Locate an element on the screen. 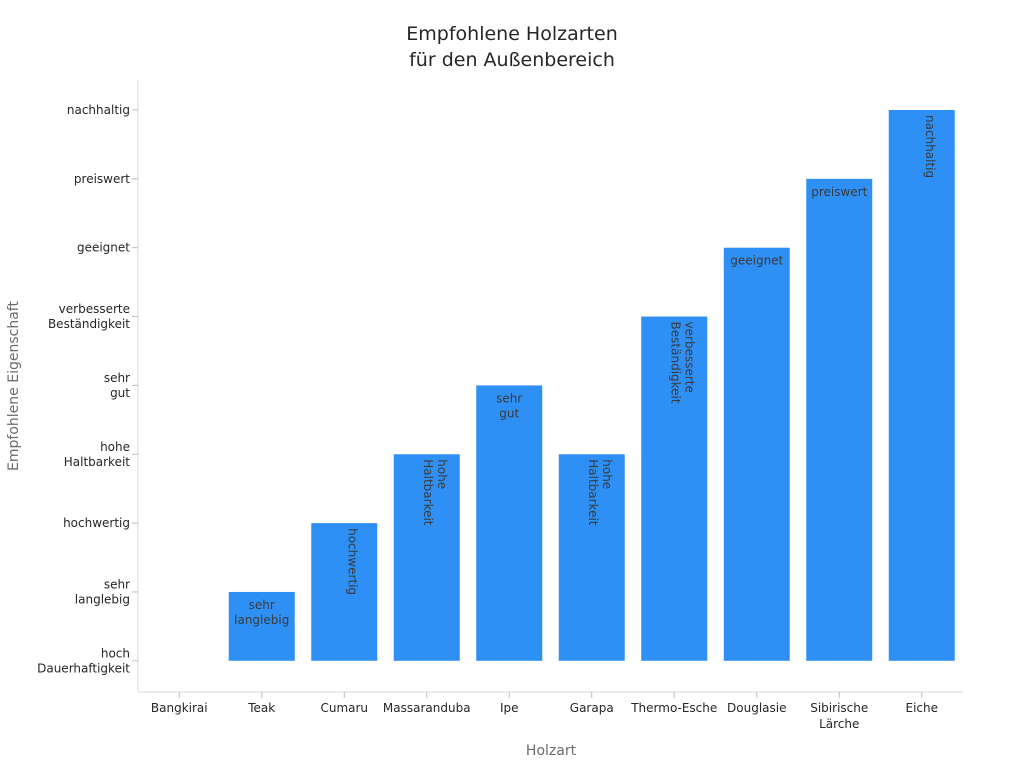  x-tick-label: Massaranduba is located at coordinates (427, 708).